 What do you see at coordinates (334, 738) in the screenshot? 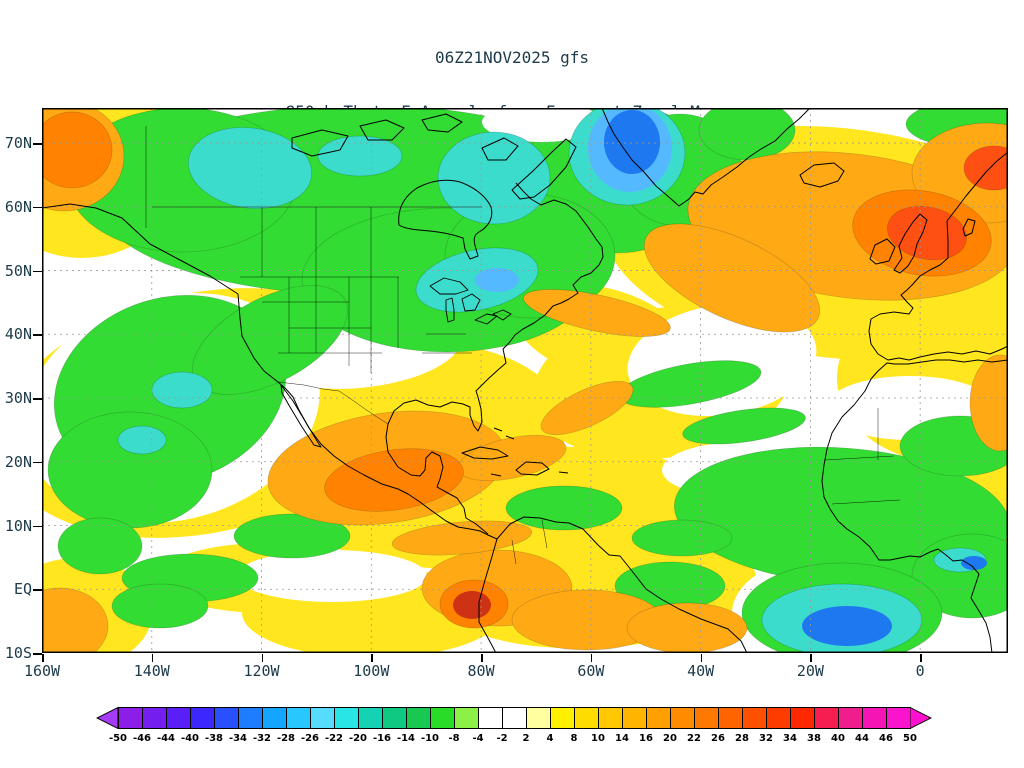
I see `colorbar-label: -22` at bounding box center [334, 738].